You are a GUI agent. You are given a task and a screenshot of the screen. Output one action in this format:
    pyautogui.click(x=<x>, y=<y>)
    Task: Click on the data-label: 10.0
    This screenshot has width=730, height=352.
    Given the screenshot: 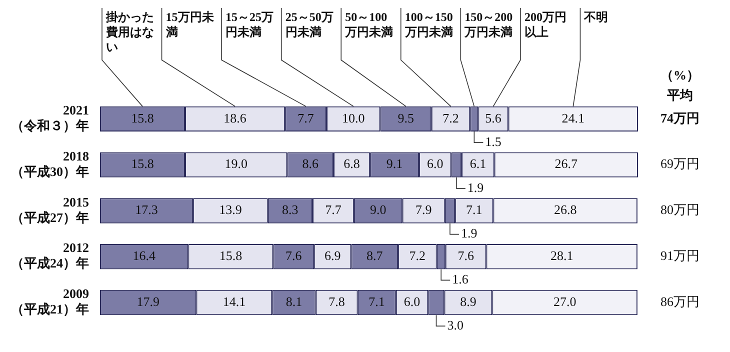 What is the action you would take?
    pyautogui.click(x=353, y=118)
    